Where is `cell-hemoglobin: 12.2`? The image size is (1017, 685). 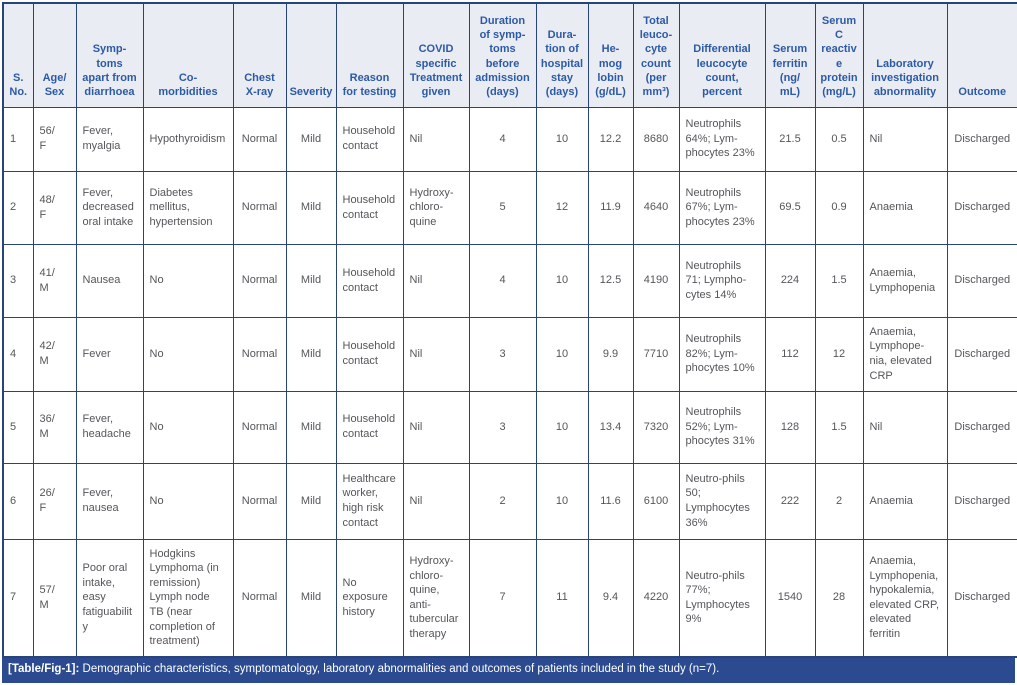
cell-hemoglobin: 12.2 is located at coordinates (610, 139).